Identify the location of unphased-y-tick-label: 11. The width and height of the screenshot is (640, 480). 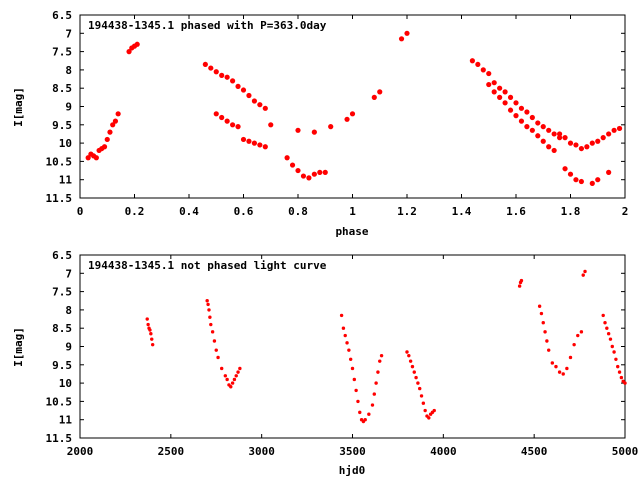
(66, 420).